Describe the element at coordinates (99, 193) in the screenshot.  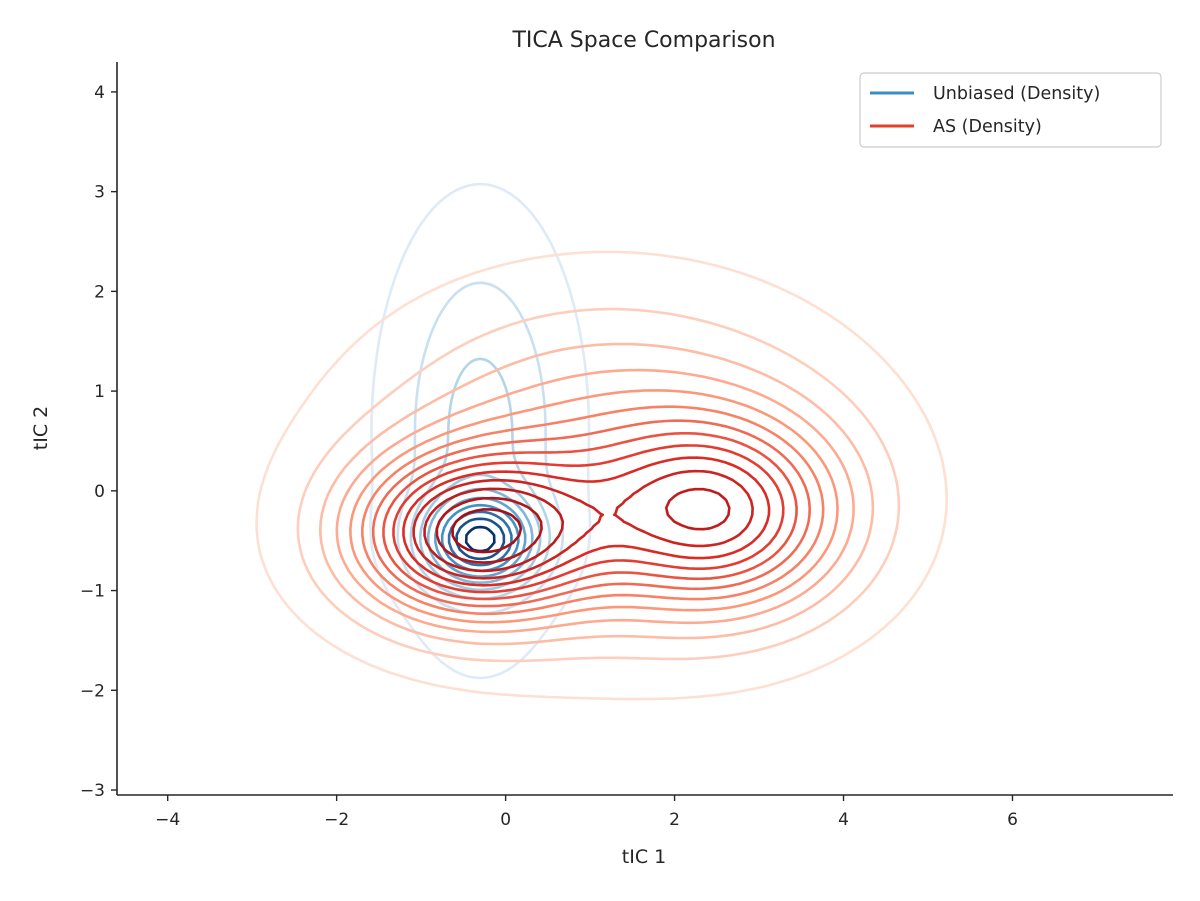
I see `y-tick-label: 3` at that location.